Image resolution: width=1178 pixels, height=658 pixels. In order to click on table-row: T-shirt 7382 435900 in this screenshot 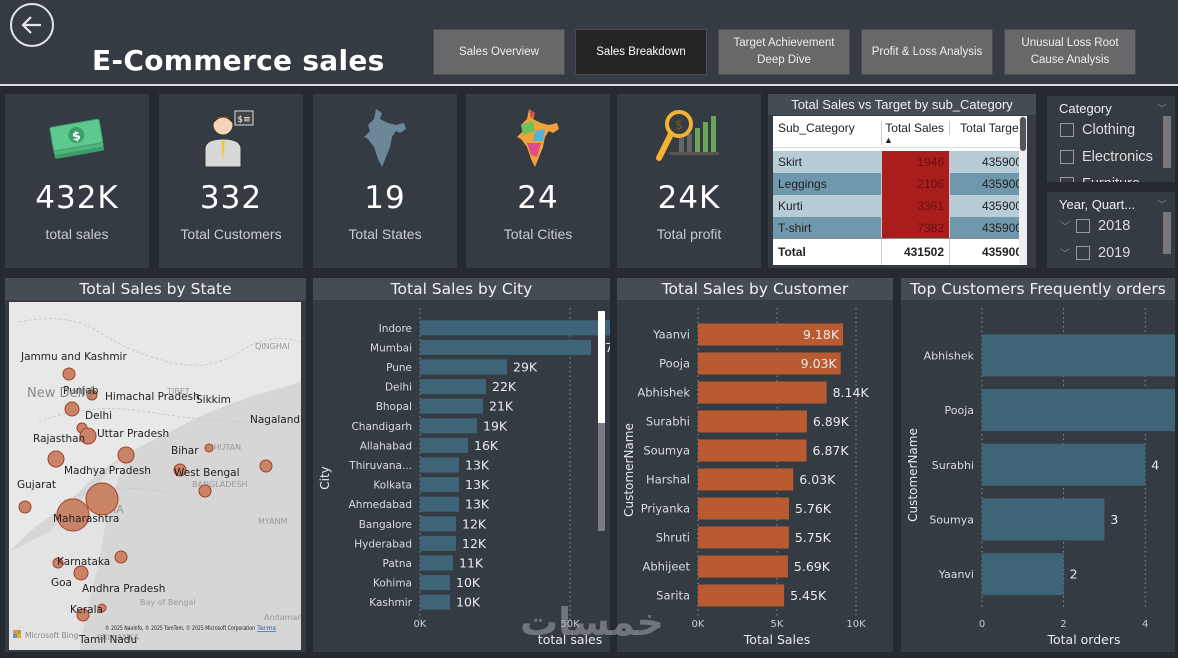, I will do `click(900, 228)`.